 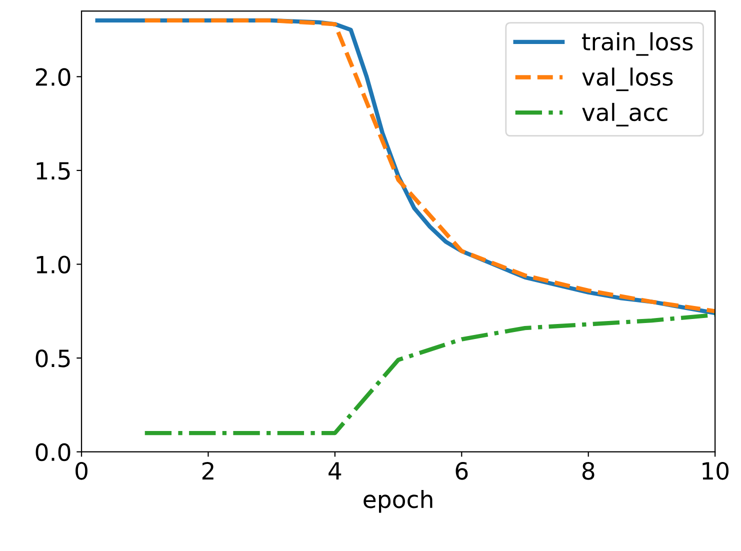 What do you see at coordinates (637, 44) in the screenshot?
I see `legend-label: train_loss` at bounding box center [637, 44].